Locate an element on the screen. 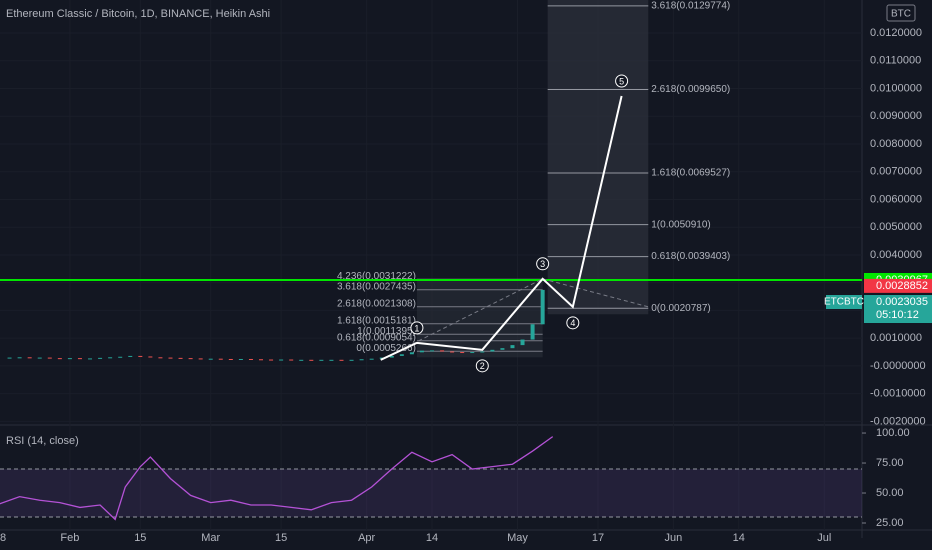 The height and width of the screenshot is (550, 932). price-tag-label: 0.0028852 is located at coordinates (902, 286).